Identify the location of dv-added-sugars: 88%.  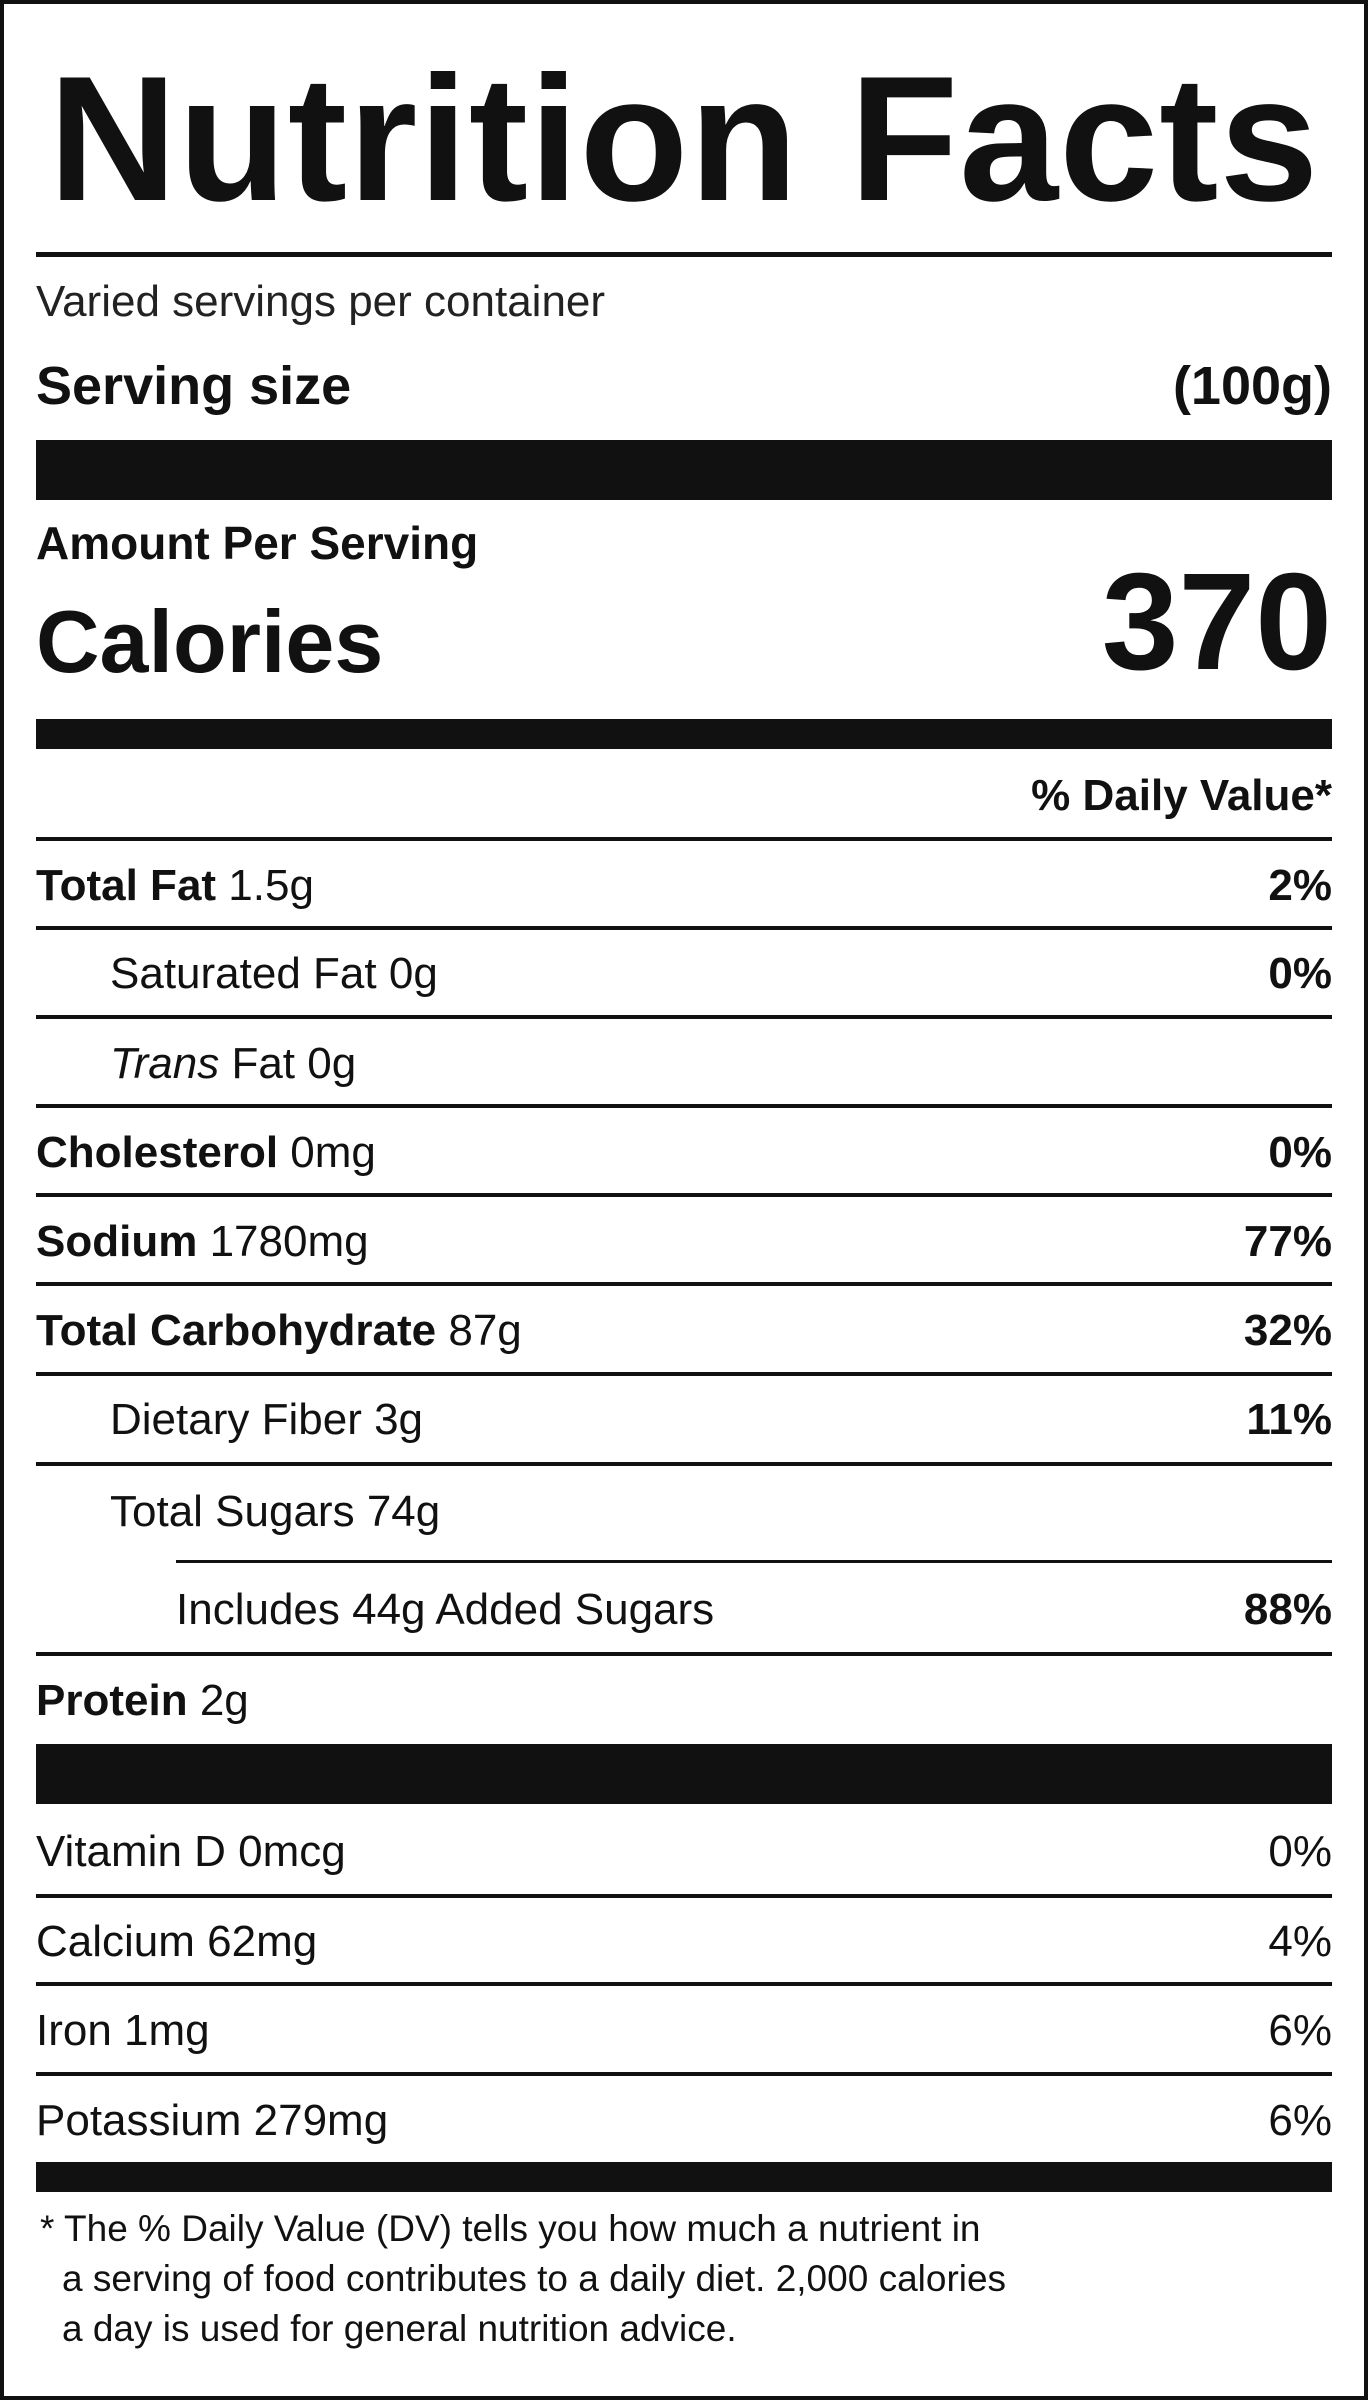
(1287, 1609).